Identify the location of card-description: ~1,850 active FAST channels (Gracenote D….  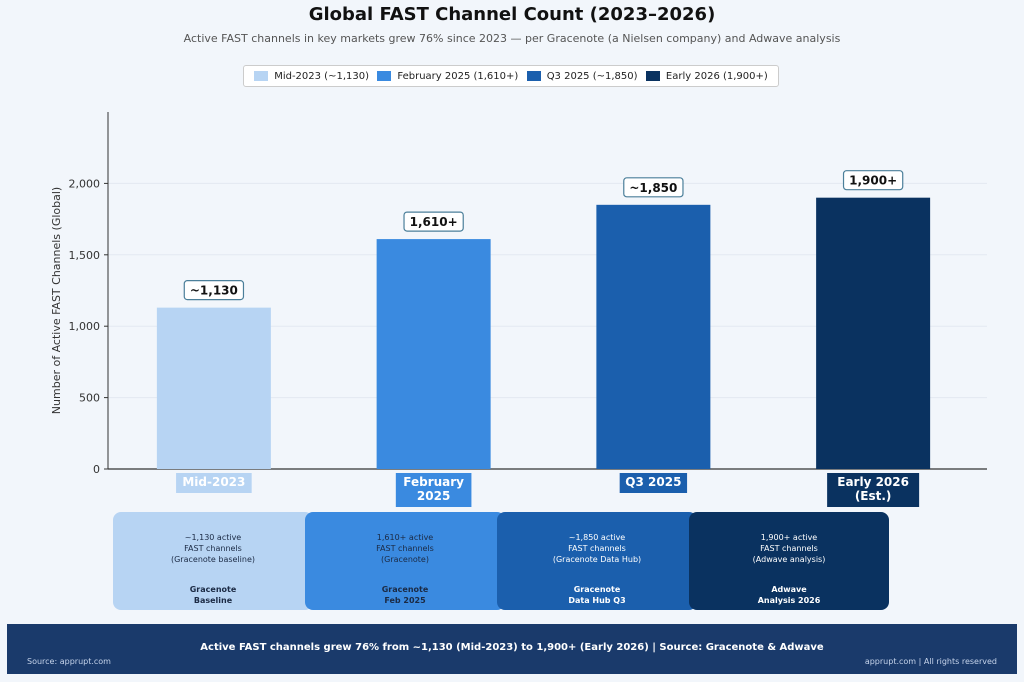
(597, 548).